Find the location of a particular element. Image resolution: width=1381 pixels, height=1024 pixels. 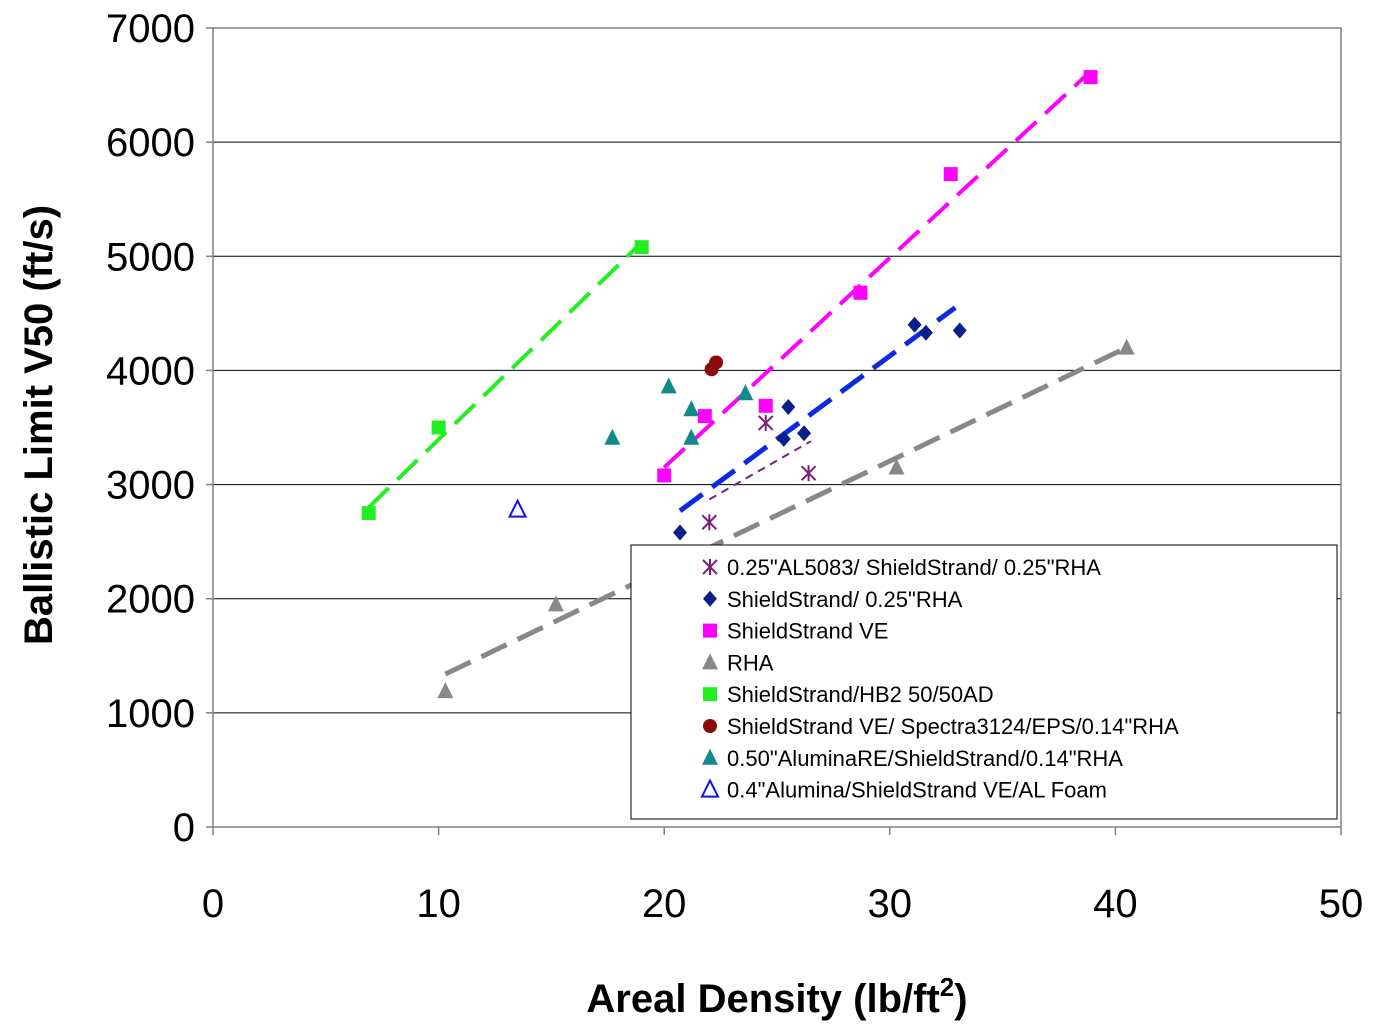

legend-label-series-4: RHA is located at coordinates (750, 662).